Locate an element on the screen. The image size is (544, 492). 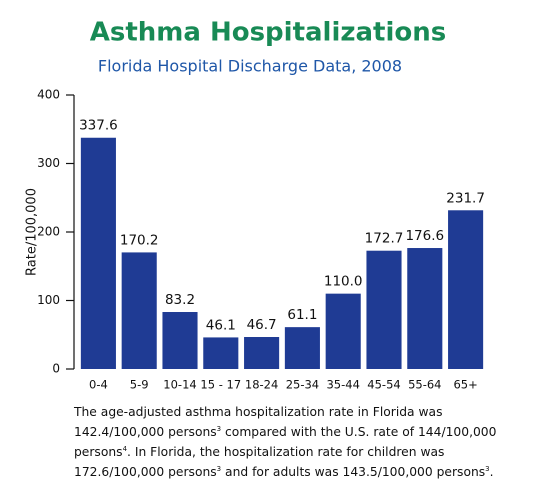
value-label: 176.6 is located at coordinates (424, 236).